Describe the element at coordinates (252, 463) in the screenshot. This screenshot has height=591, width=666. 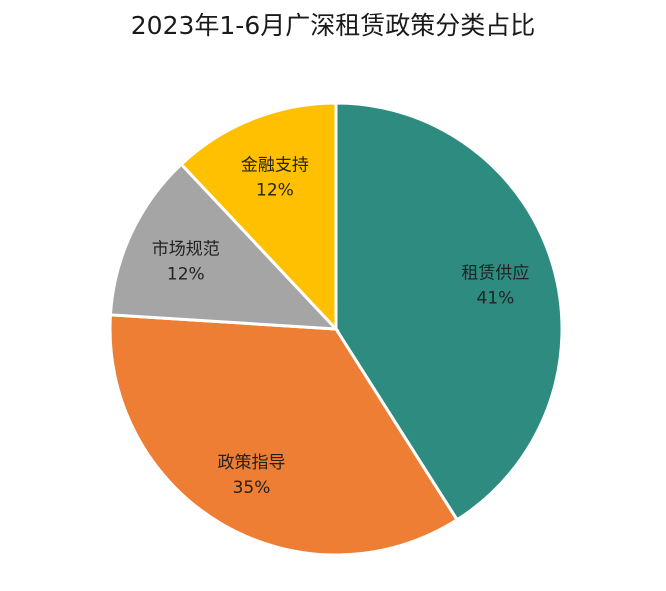
I see `slice-category-label: 政策指导` at that location.